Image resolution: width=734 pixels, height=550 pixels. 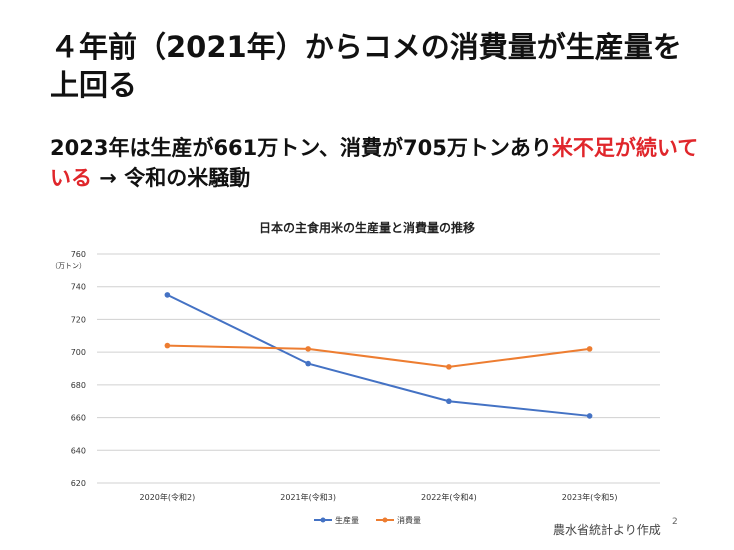 I want to click on chart-series, so click(x=378, y=355).